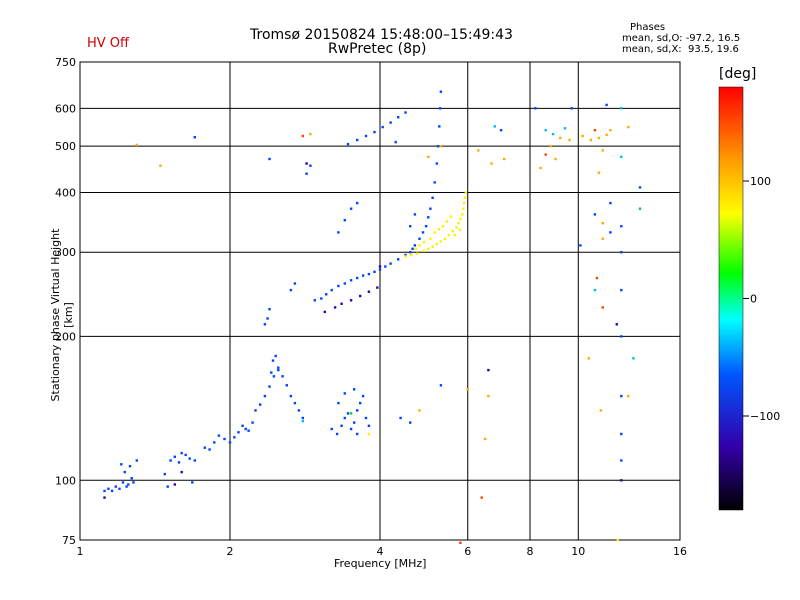  I want to click on chart-subtitle: RwPretec (8p), so click(377, 49).